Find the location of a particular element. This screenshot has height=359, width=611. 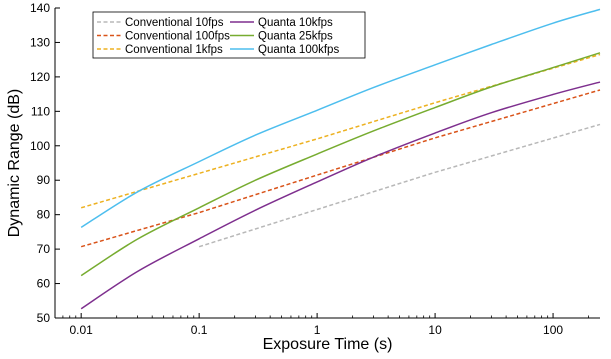

legend-label: Quanta 10kfps is located at coordinates (295, 23).